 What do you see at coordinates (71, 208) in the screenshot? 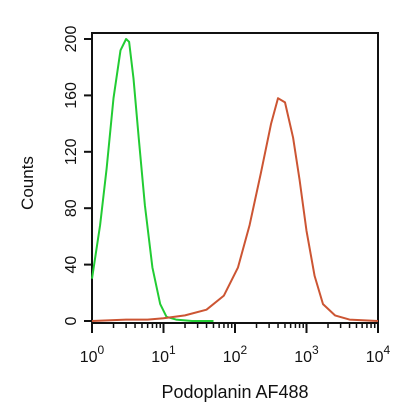
I see `y-tick-label-80: 80` at bounding box center [71, 208].